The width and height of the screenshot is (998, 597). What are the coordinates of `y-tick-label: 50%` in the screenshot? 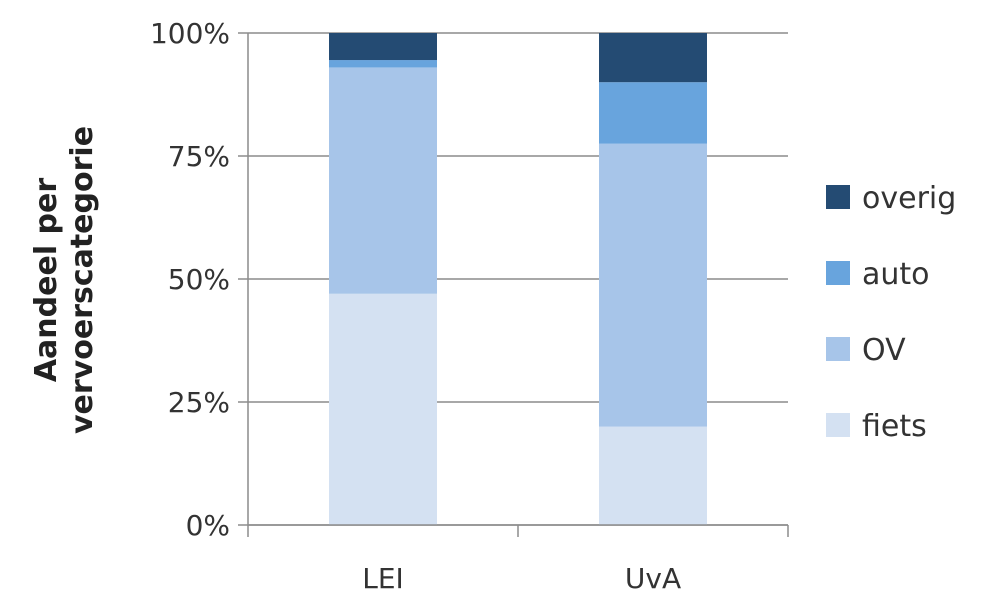 It's located at (199, 279).